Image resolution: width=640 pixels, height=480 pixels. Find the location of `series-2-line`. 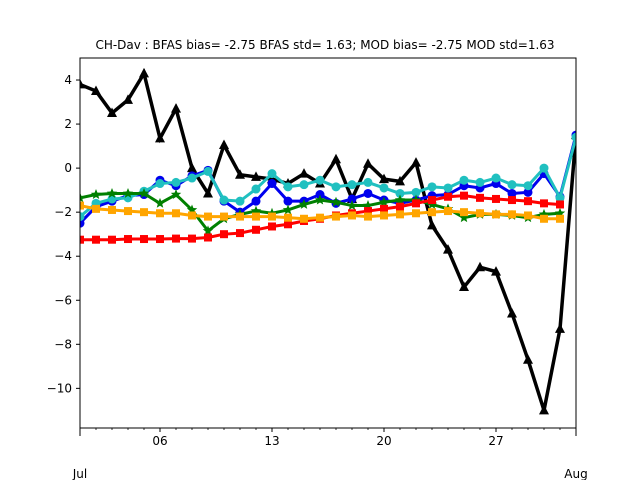

series-2-line is located at coordinates (328, 177).